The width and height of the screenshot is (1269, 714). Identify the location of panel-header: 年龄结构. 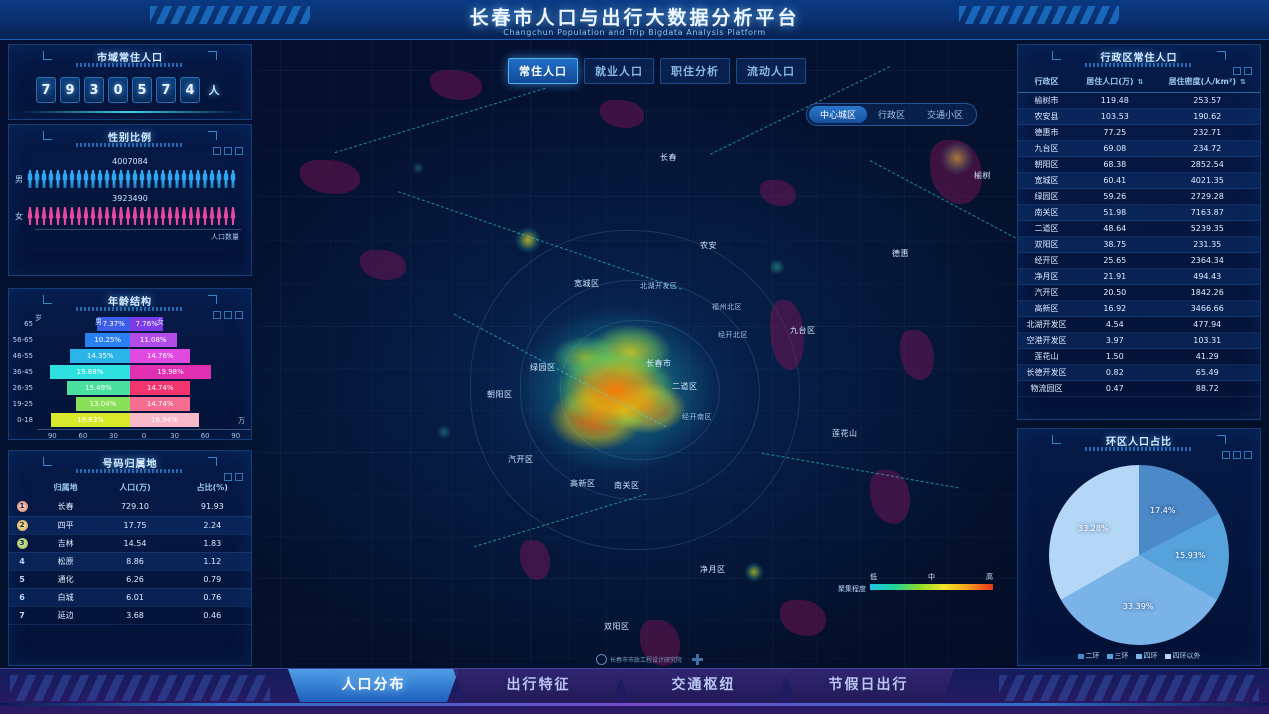
(130, 304).